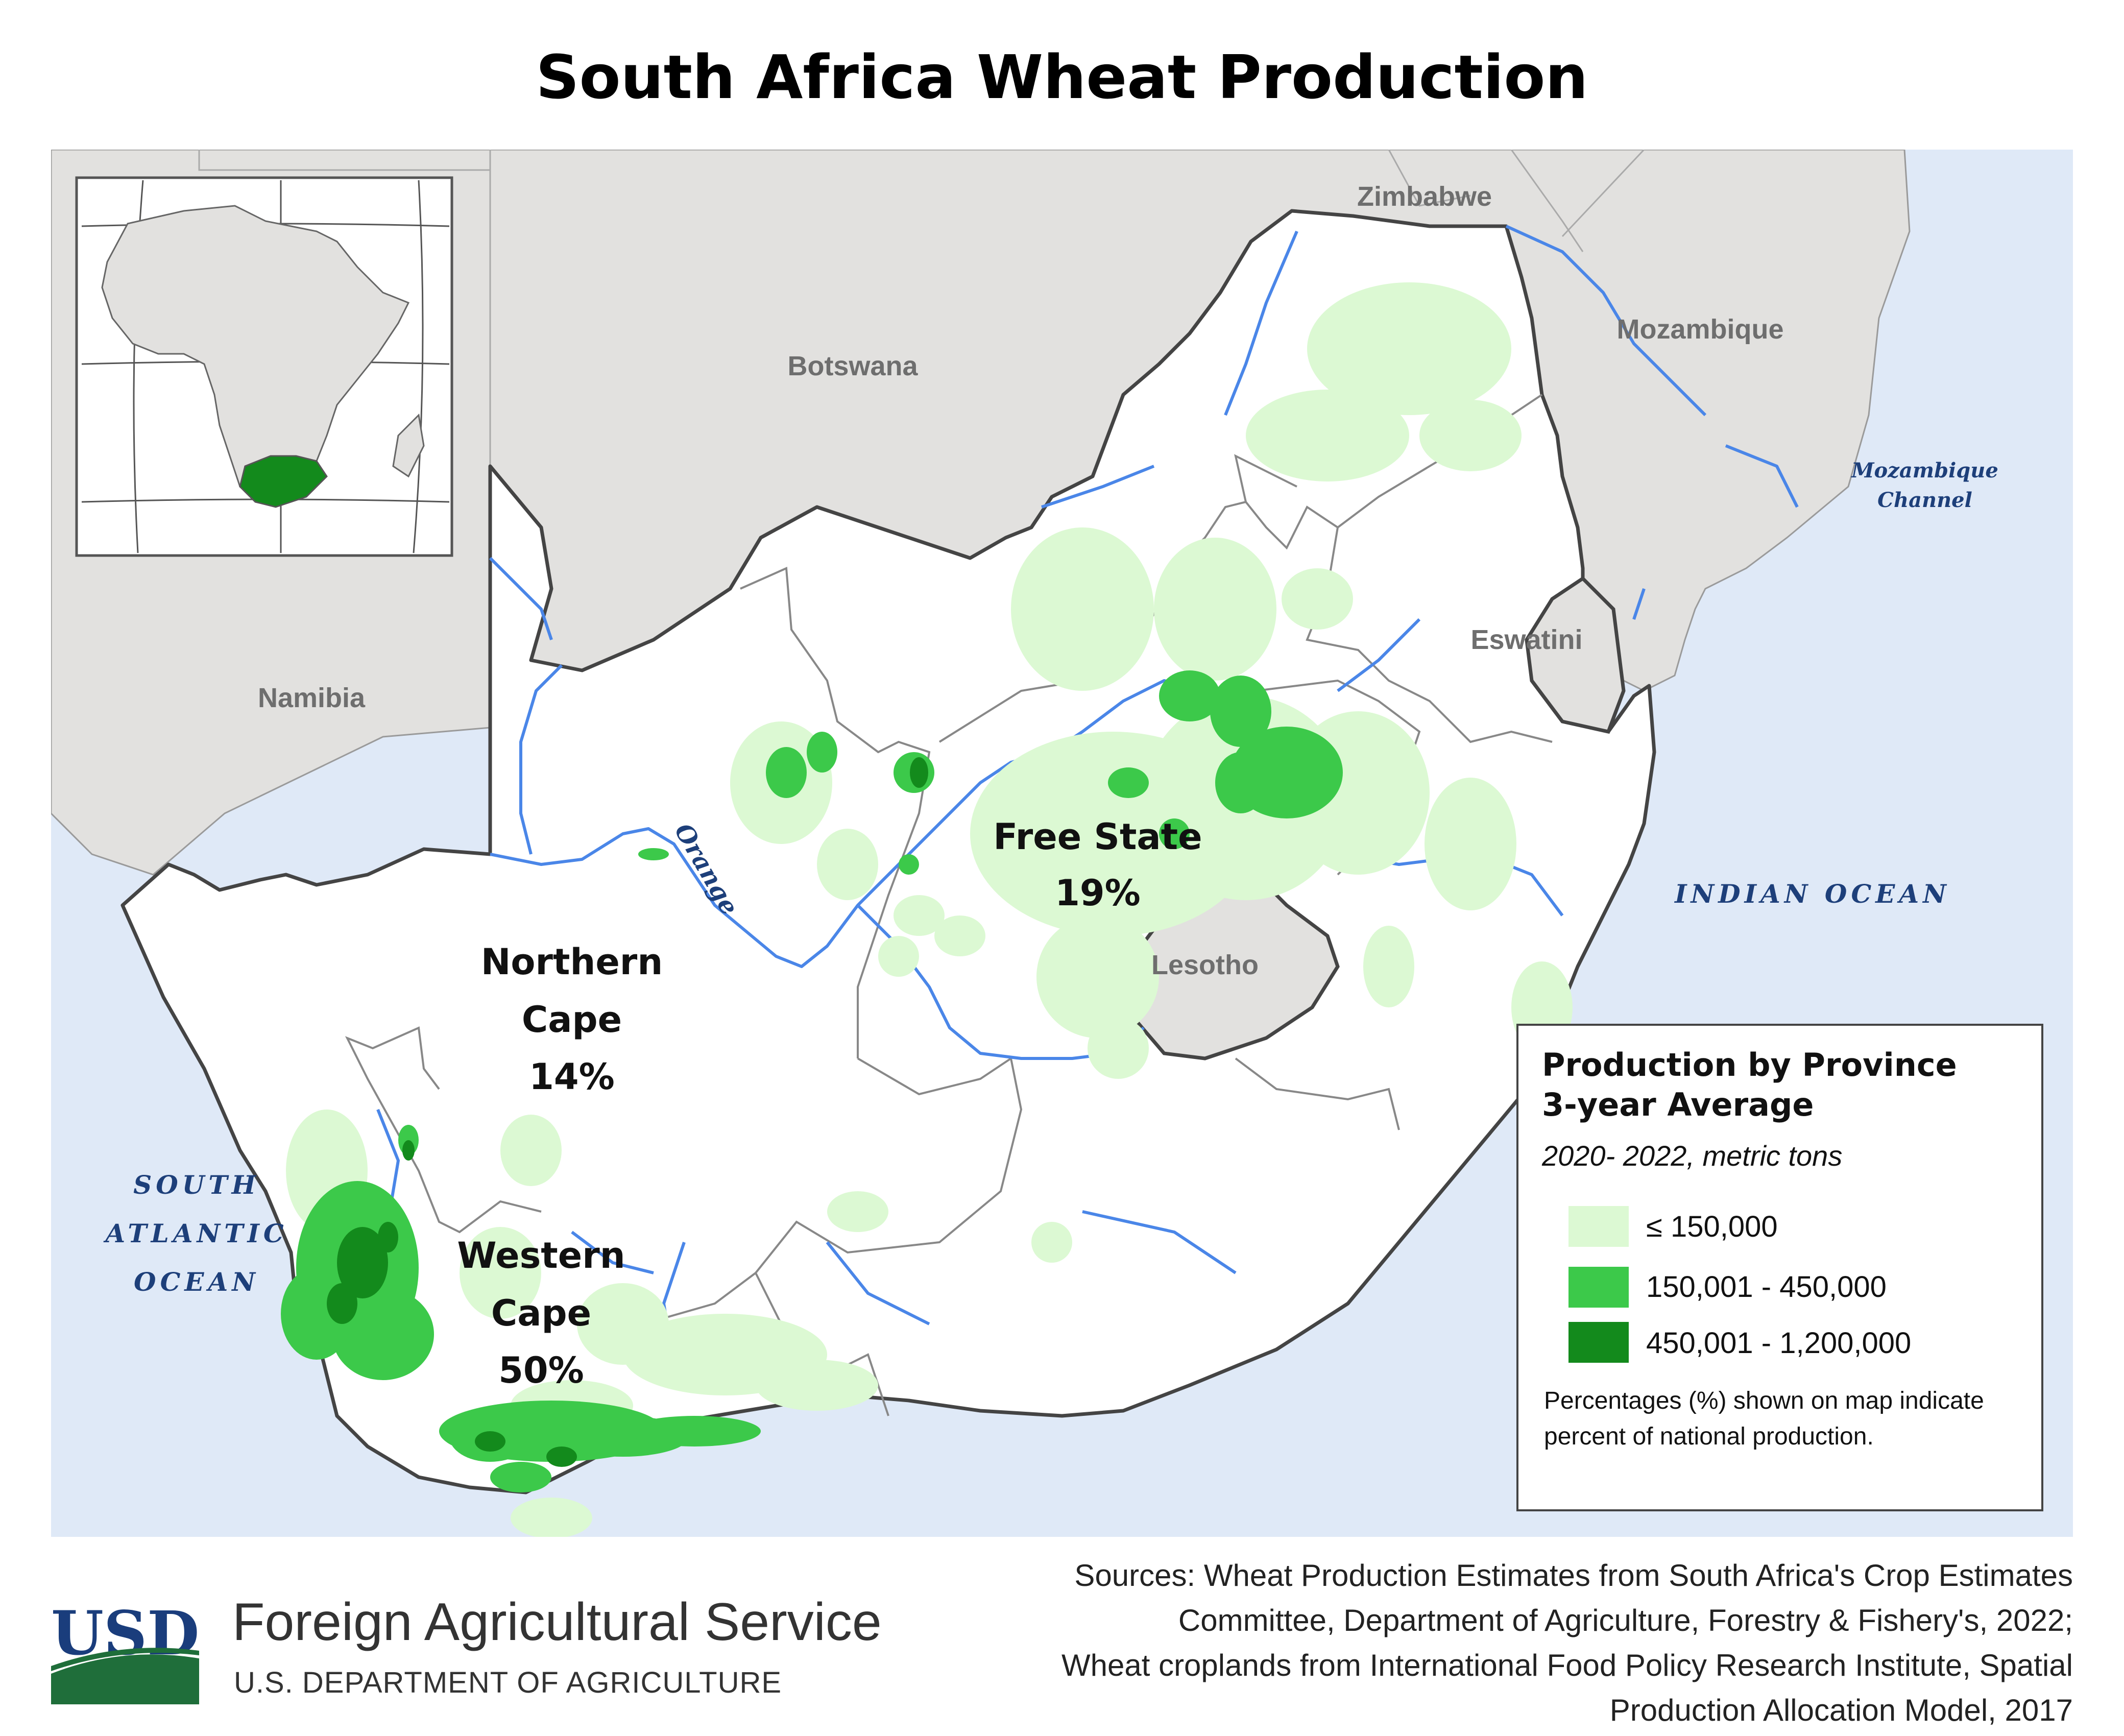  Describe the element at coordinates (1779, 1343) in the screenshot. I see `legend-label-high: 450,001 - 1,200,000` at that location.